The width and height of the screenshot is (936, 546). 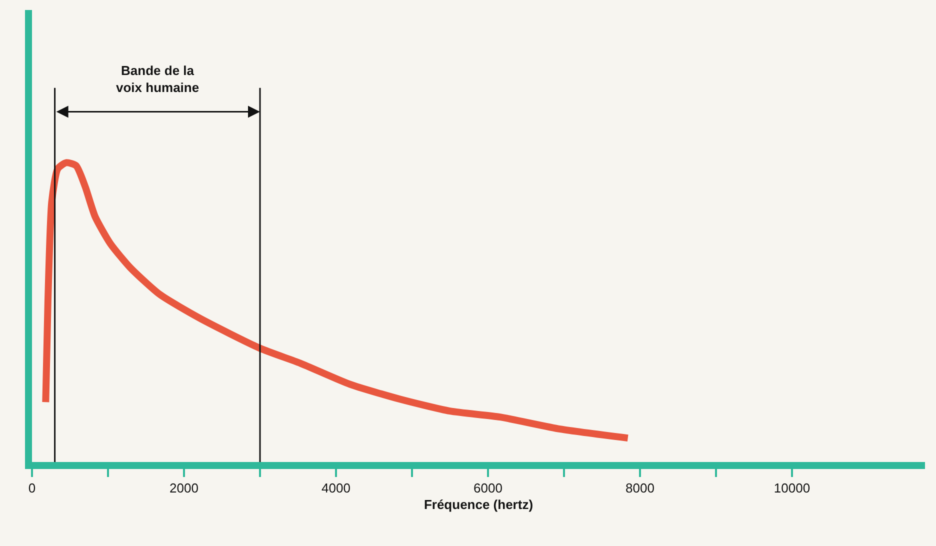 What do you see at coordinates (479, 504) in the screenshot?
I see `x-axis-title: Fréquence (hertz)` at bounding box center [479, 504].